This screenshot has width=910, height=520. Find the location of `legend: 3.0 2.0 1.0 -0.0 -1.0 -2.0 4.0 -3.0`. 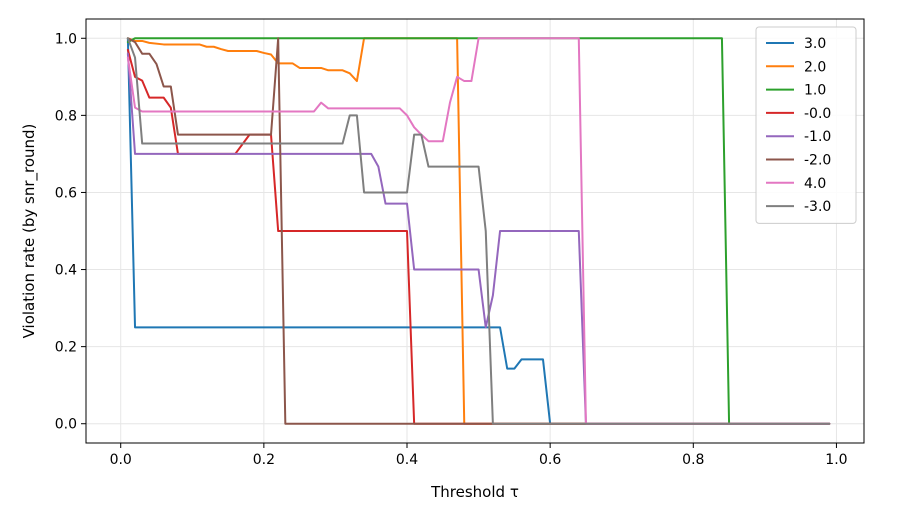

legend: 3.0 2.0 1.0 -0.0 -1.0 -2.0 4.0 -3.0 is located at coordinates (806, 125).